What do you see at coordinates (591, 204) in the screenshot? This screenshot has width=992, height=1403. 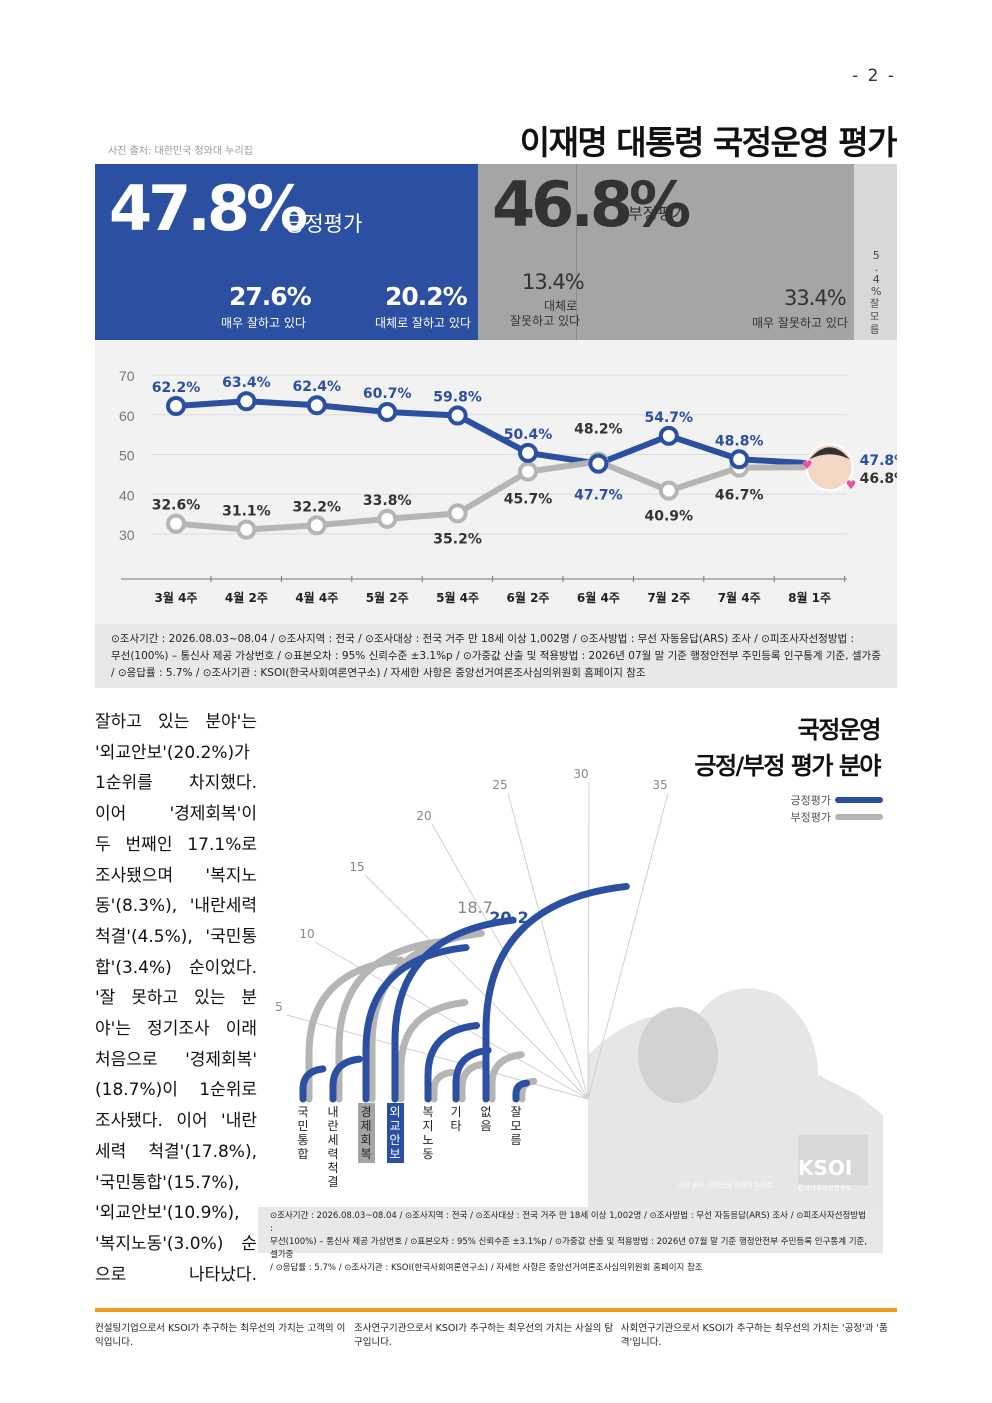 I see `negative-total-pct: 46.8%` at bounding box center [591, 204].